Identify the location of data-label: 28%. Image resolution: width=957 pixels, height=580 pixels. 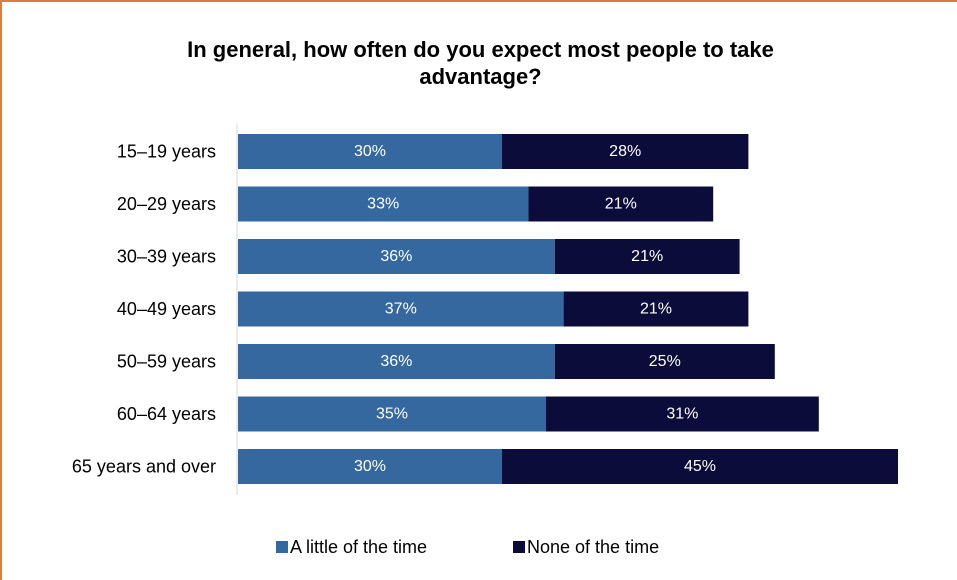
(625, 151).